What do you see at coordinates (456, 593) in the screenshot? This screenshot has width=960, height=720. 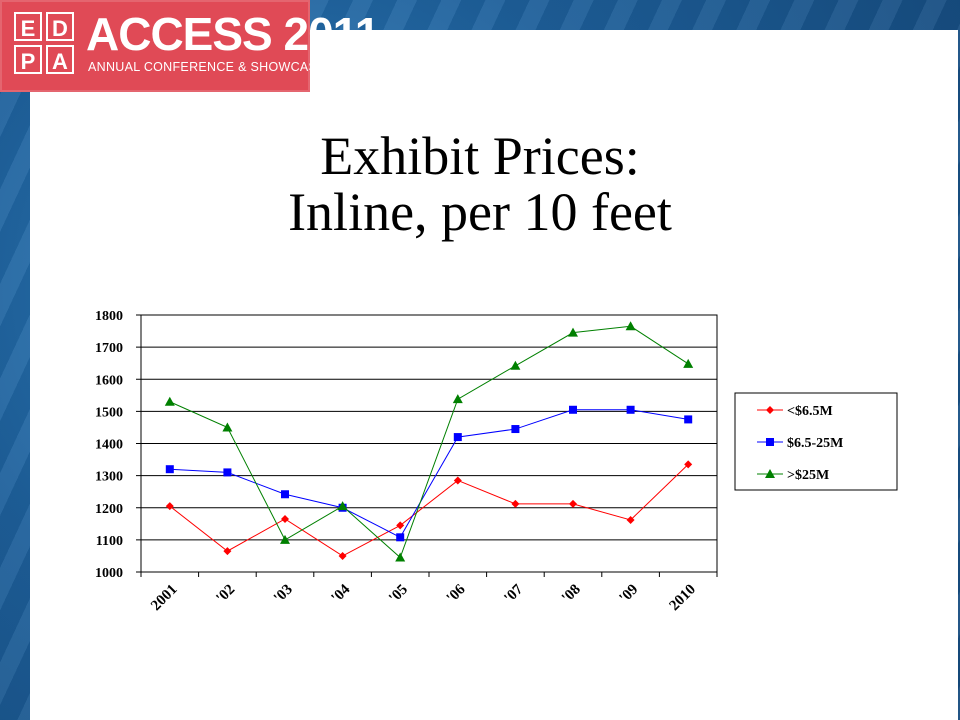 I see `x-tick-label: '06` at bounding box center [456, 593].